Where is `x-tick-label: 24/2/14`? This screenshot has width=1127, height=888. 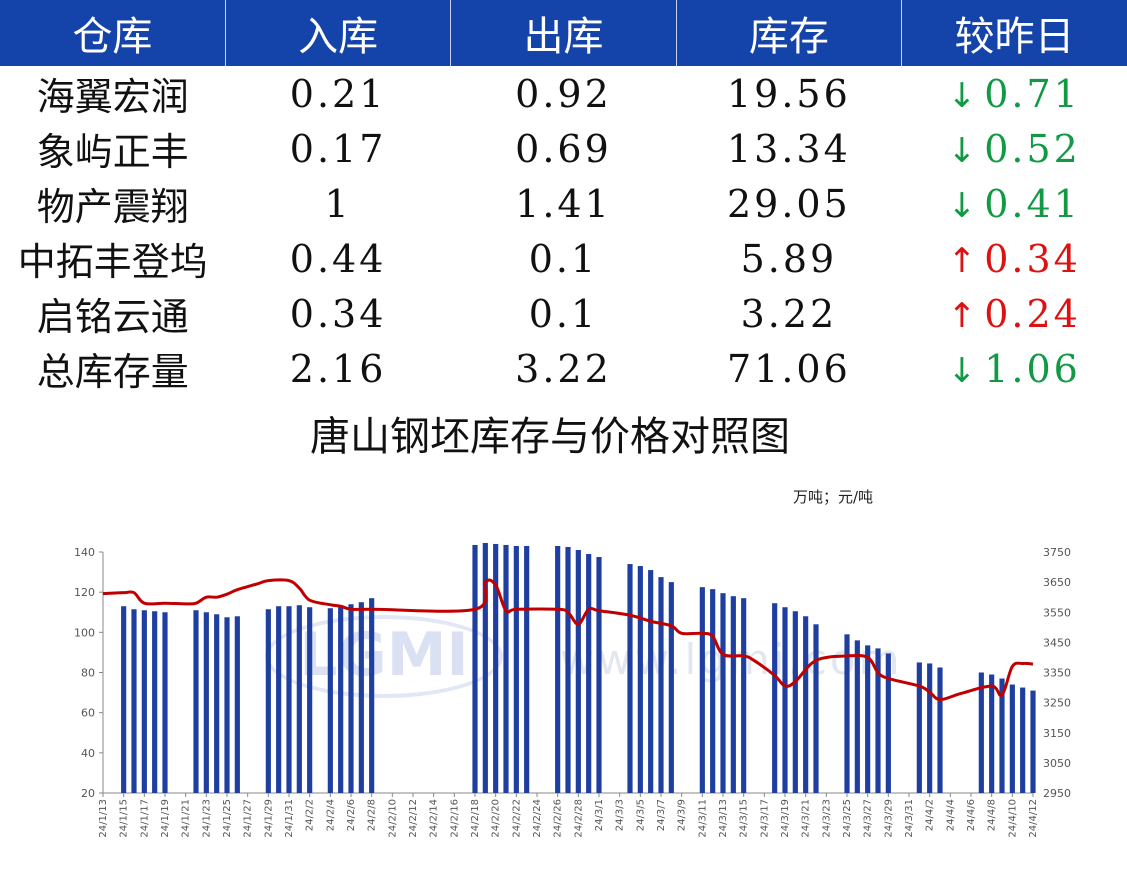 x-tick-label: 24/2/14 is located at coordinates (434, 818).